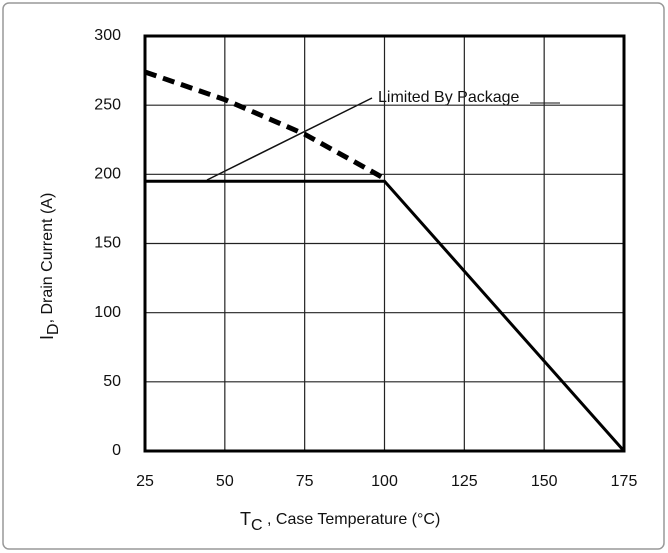 The width and height of the screenshot is (668, 553). Describe the element at coordinates (107, 174) in the screenshot. I see `y-tick-label: 200` at that location.